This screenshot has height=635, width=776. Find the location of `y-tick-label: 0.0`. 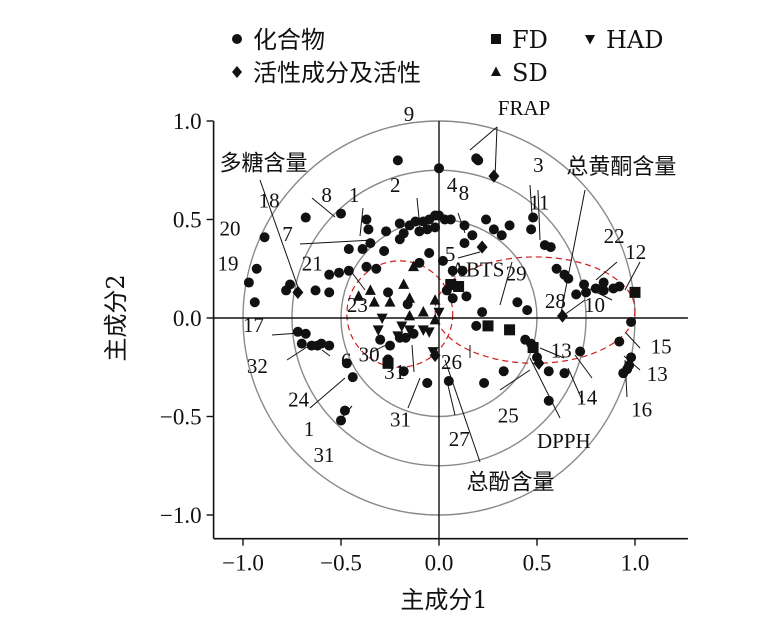

y-tick-label: 0.0 is located at coordinates (187, 318).